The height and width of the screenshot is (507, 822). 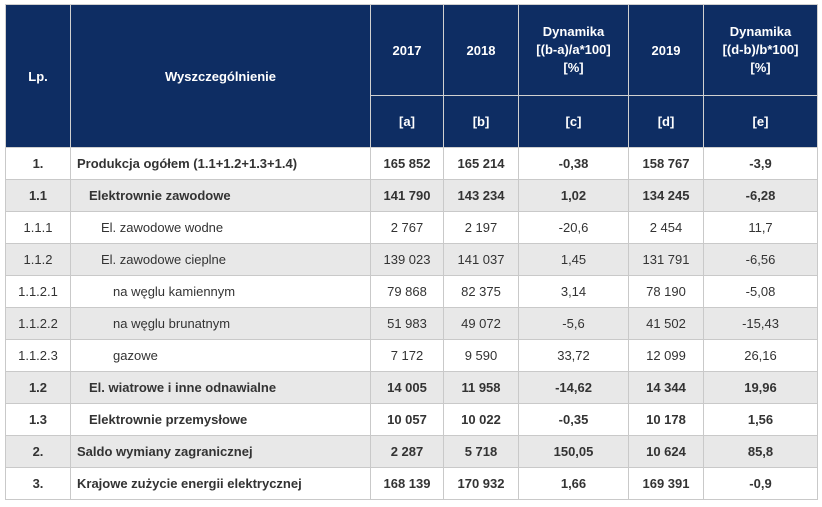 What do you see at coordinates (220, 195) in the screenshot?
I see `row-label: Elektrownie zawodowe` at bounding box center [220, 195].